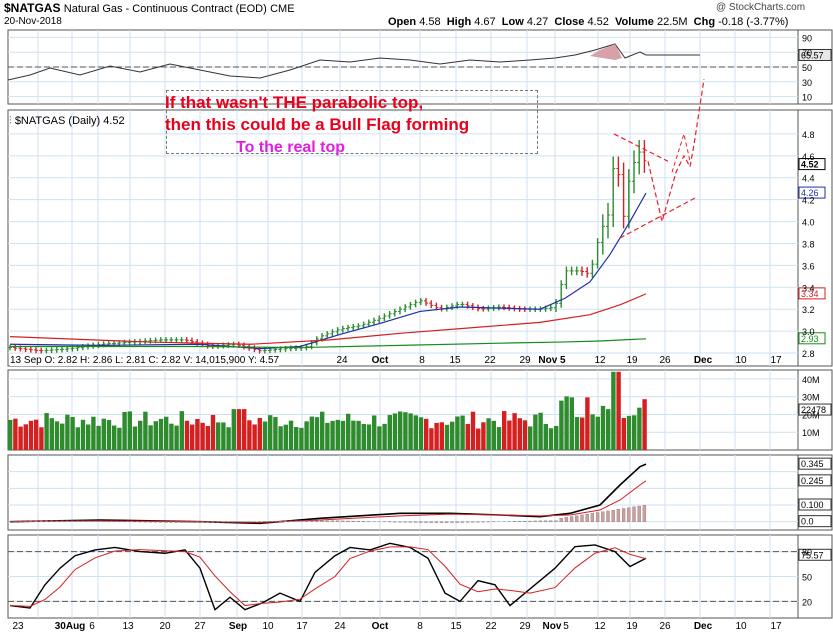 The width and height of the screenshot is (833, 632). What do you see at coordinates (808, 157) in the screenshot?
I see `price-tick-label: 4.6` at bounding box center [808, 157].